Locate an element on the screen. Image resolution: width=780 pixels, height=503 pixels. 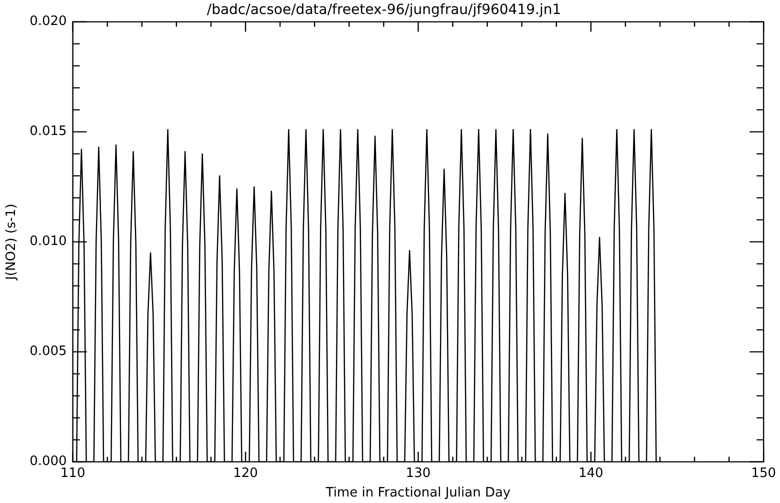
y-tick-label: 0.010 is located at coordinates (48, 242).